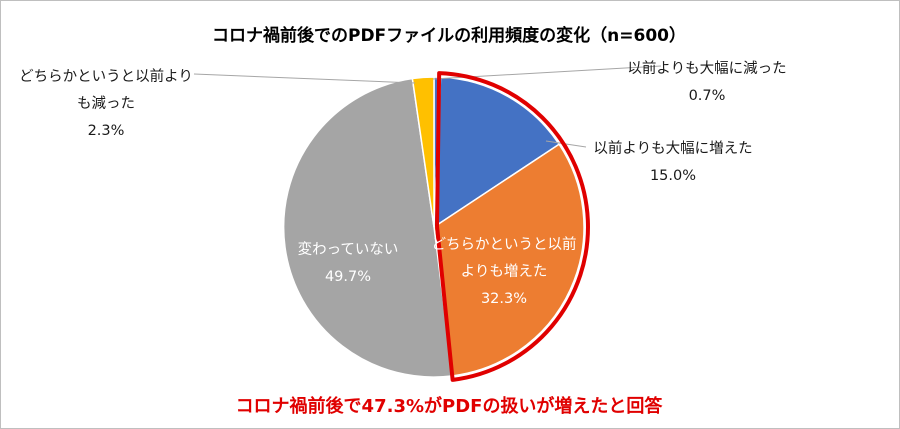  Describe the element at coordinates (106, 131) in the screenshot. I see `slice-value-label: 2.3%` at that location.